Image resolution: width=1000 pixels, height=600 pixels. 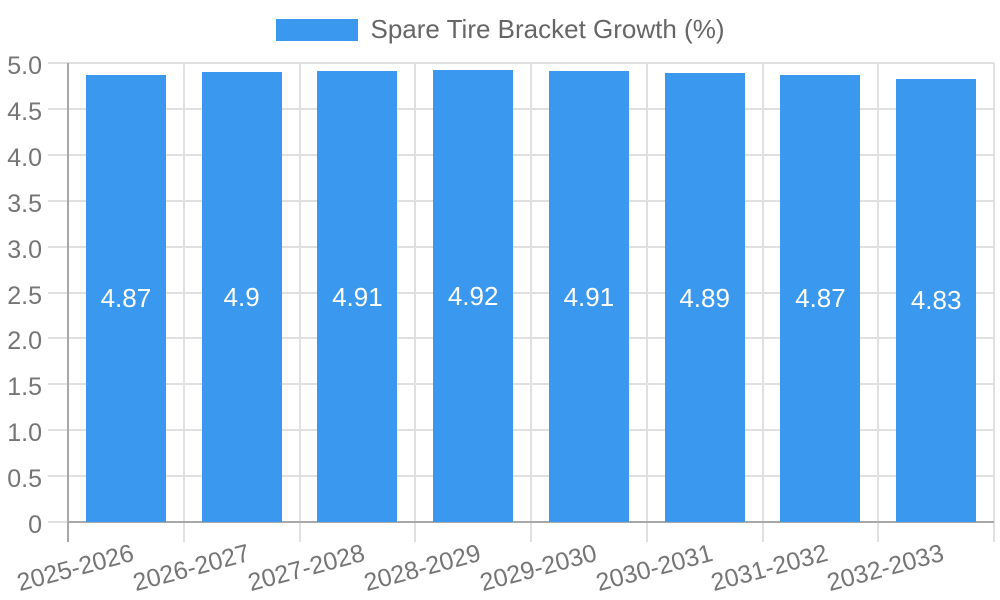 I want to click on y-tick-label: 4.0, so click(x=24, y=157).